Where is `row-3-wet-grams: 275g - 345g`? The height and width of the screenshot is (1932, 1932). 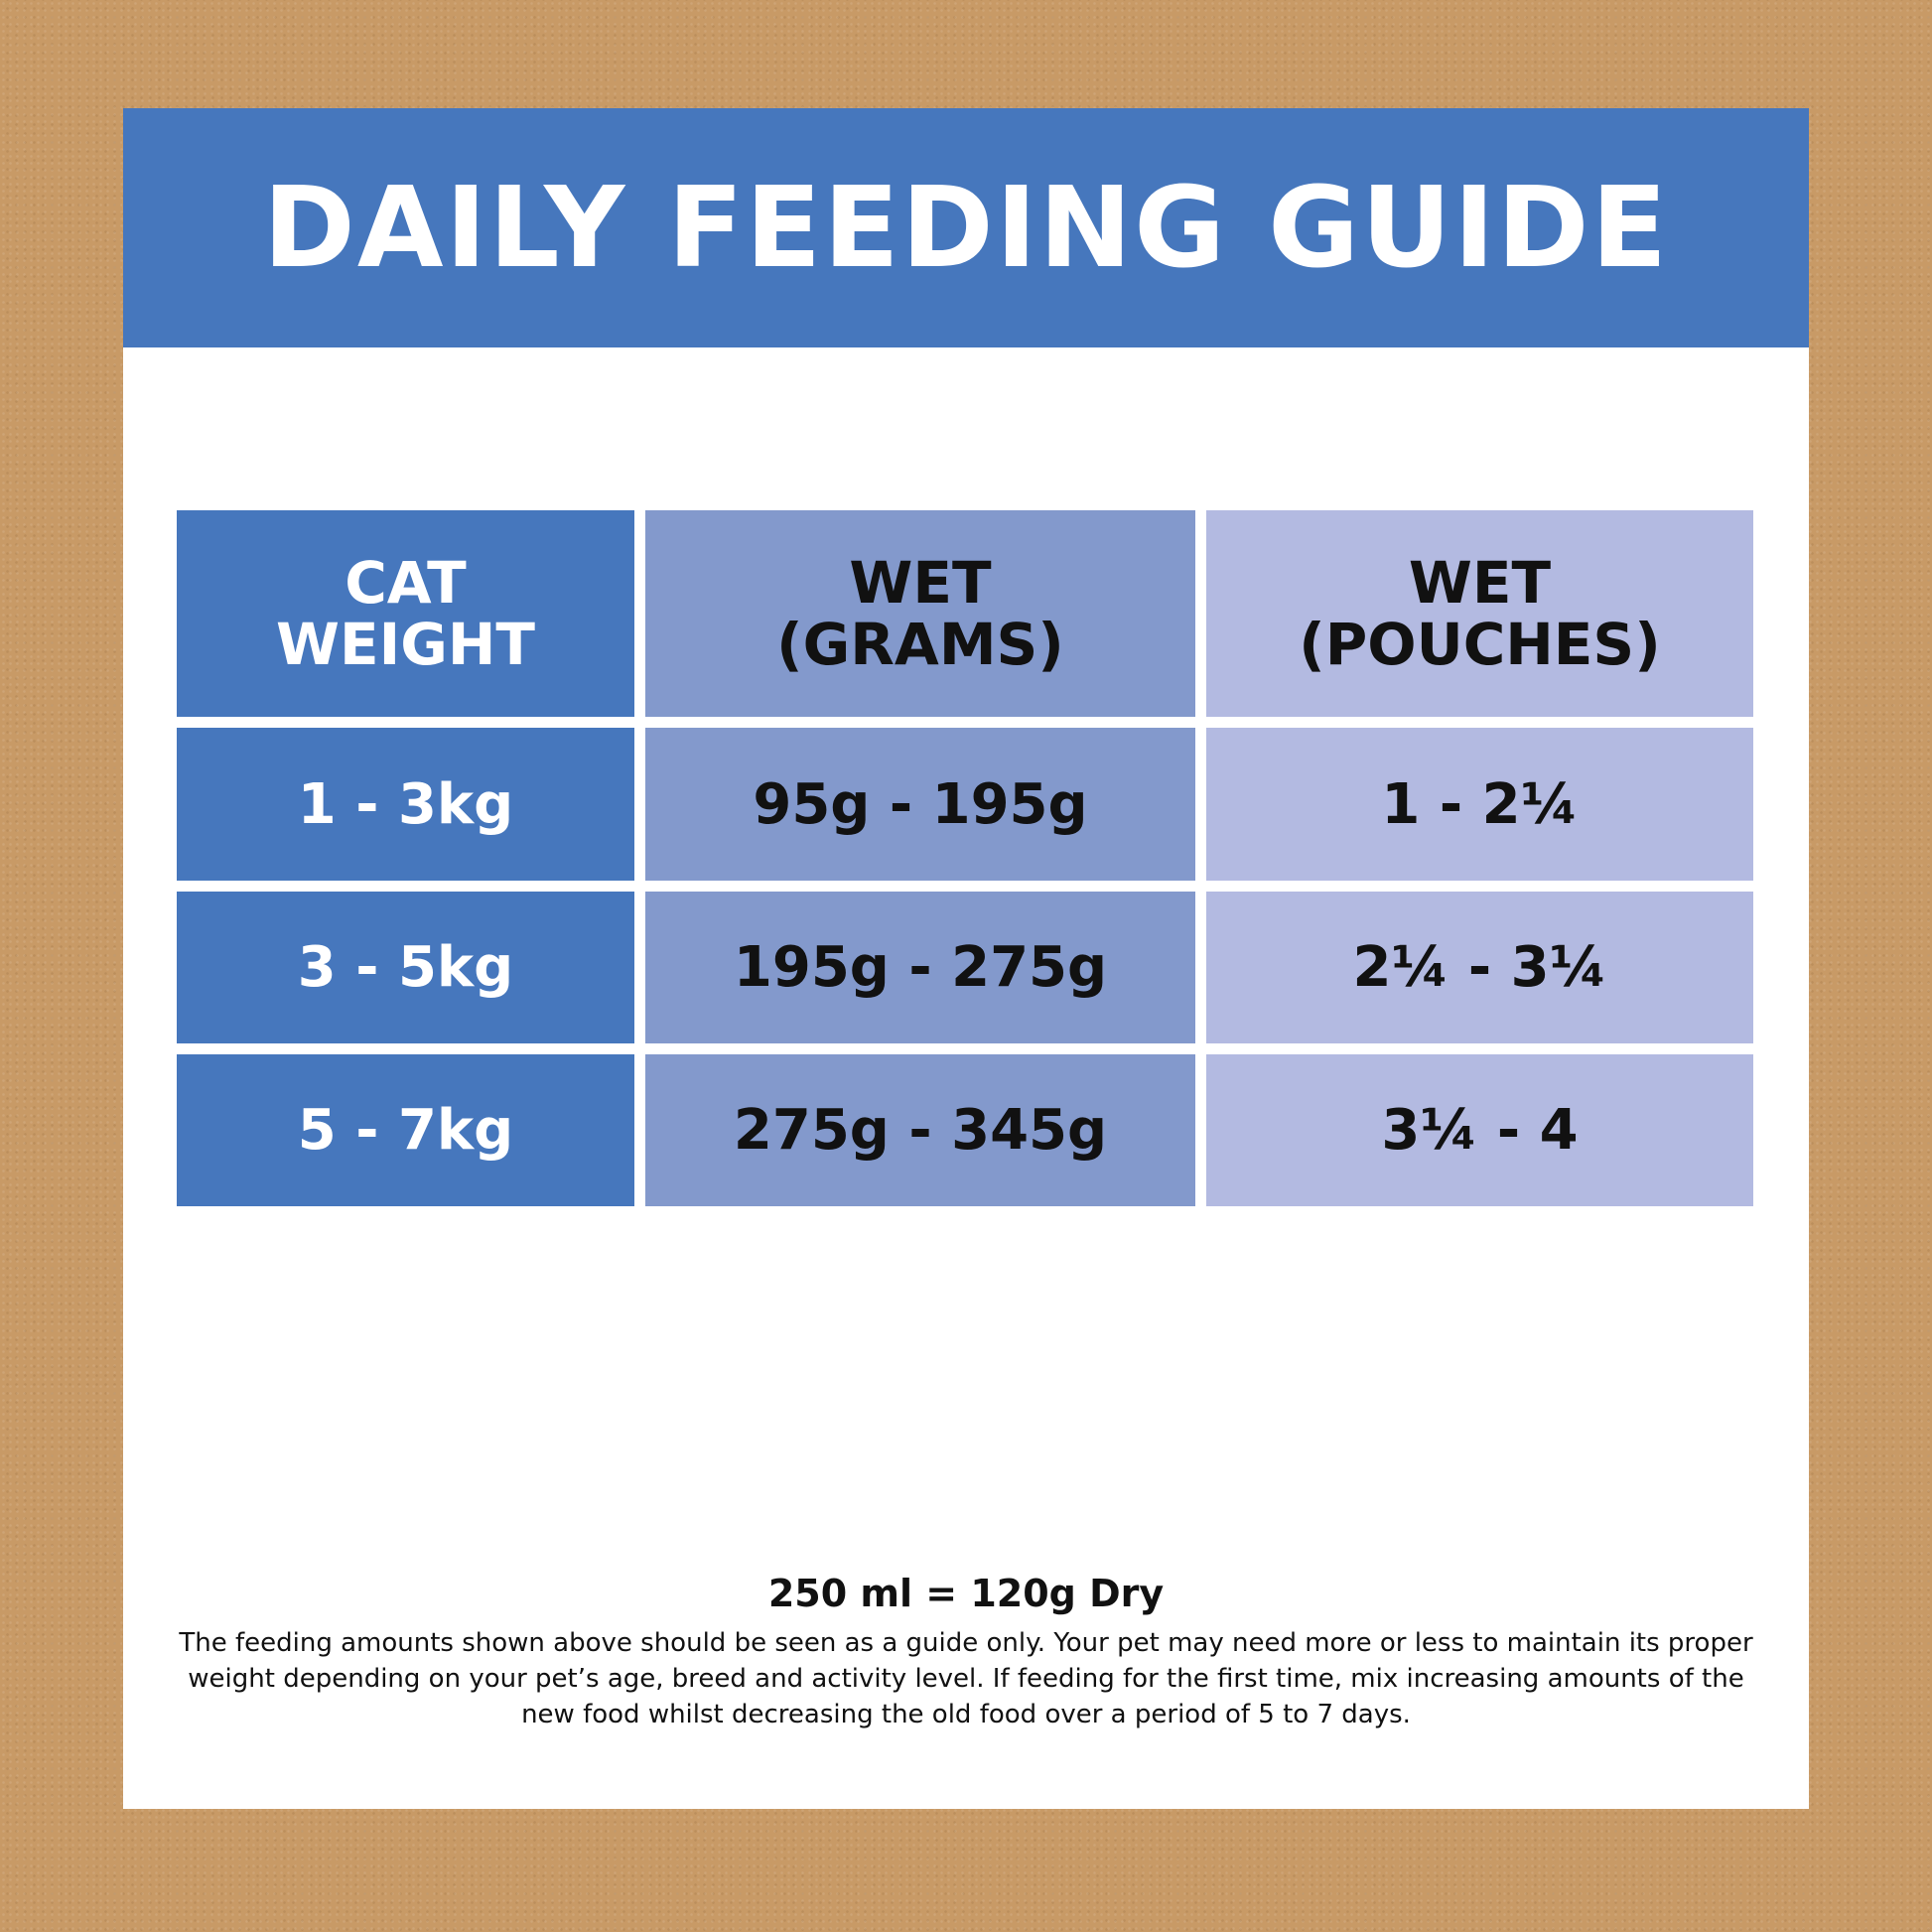
row-3-wet-grams: 275g - 345g is located at coordinates (920, 1130).